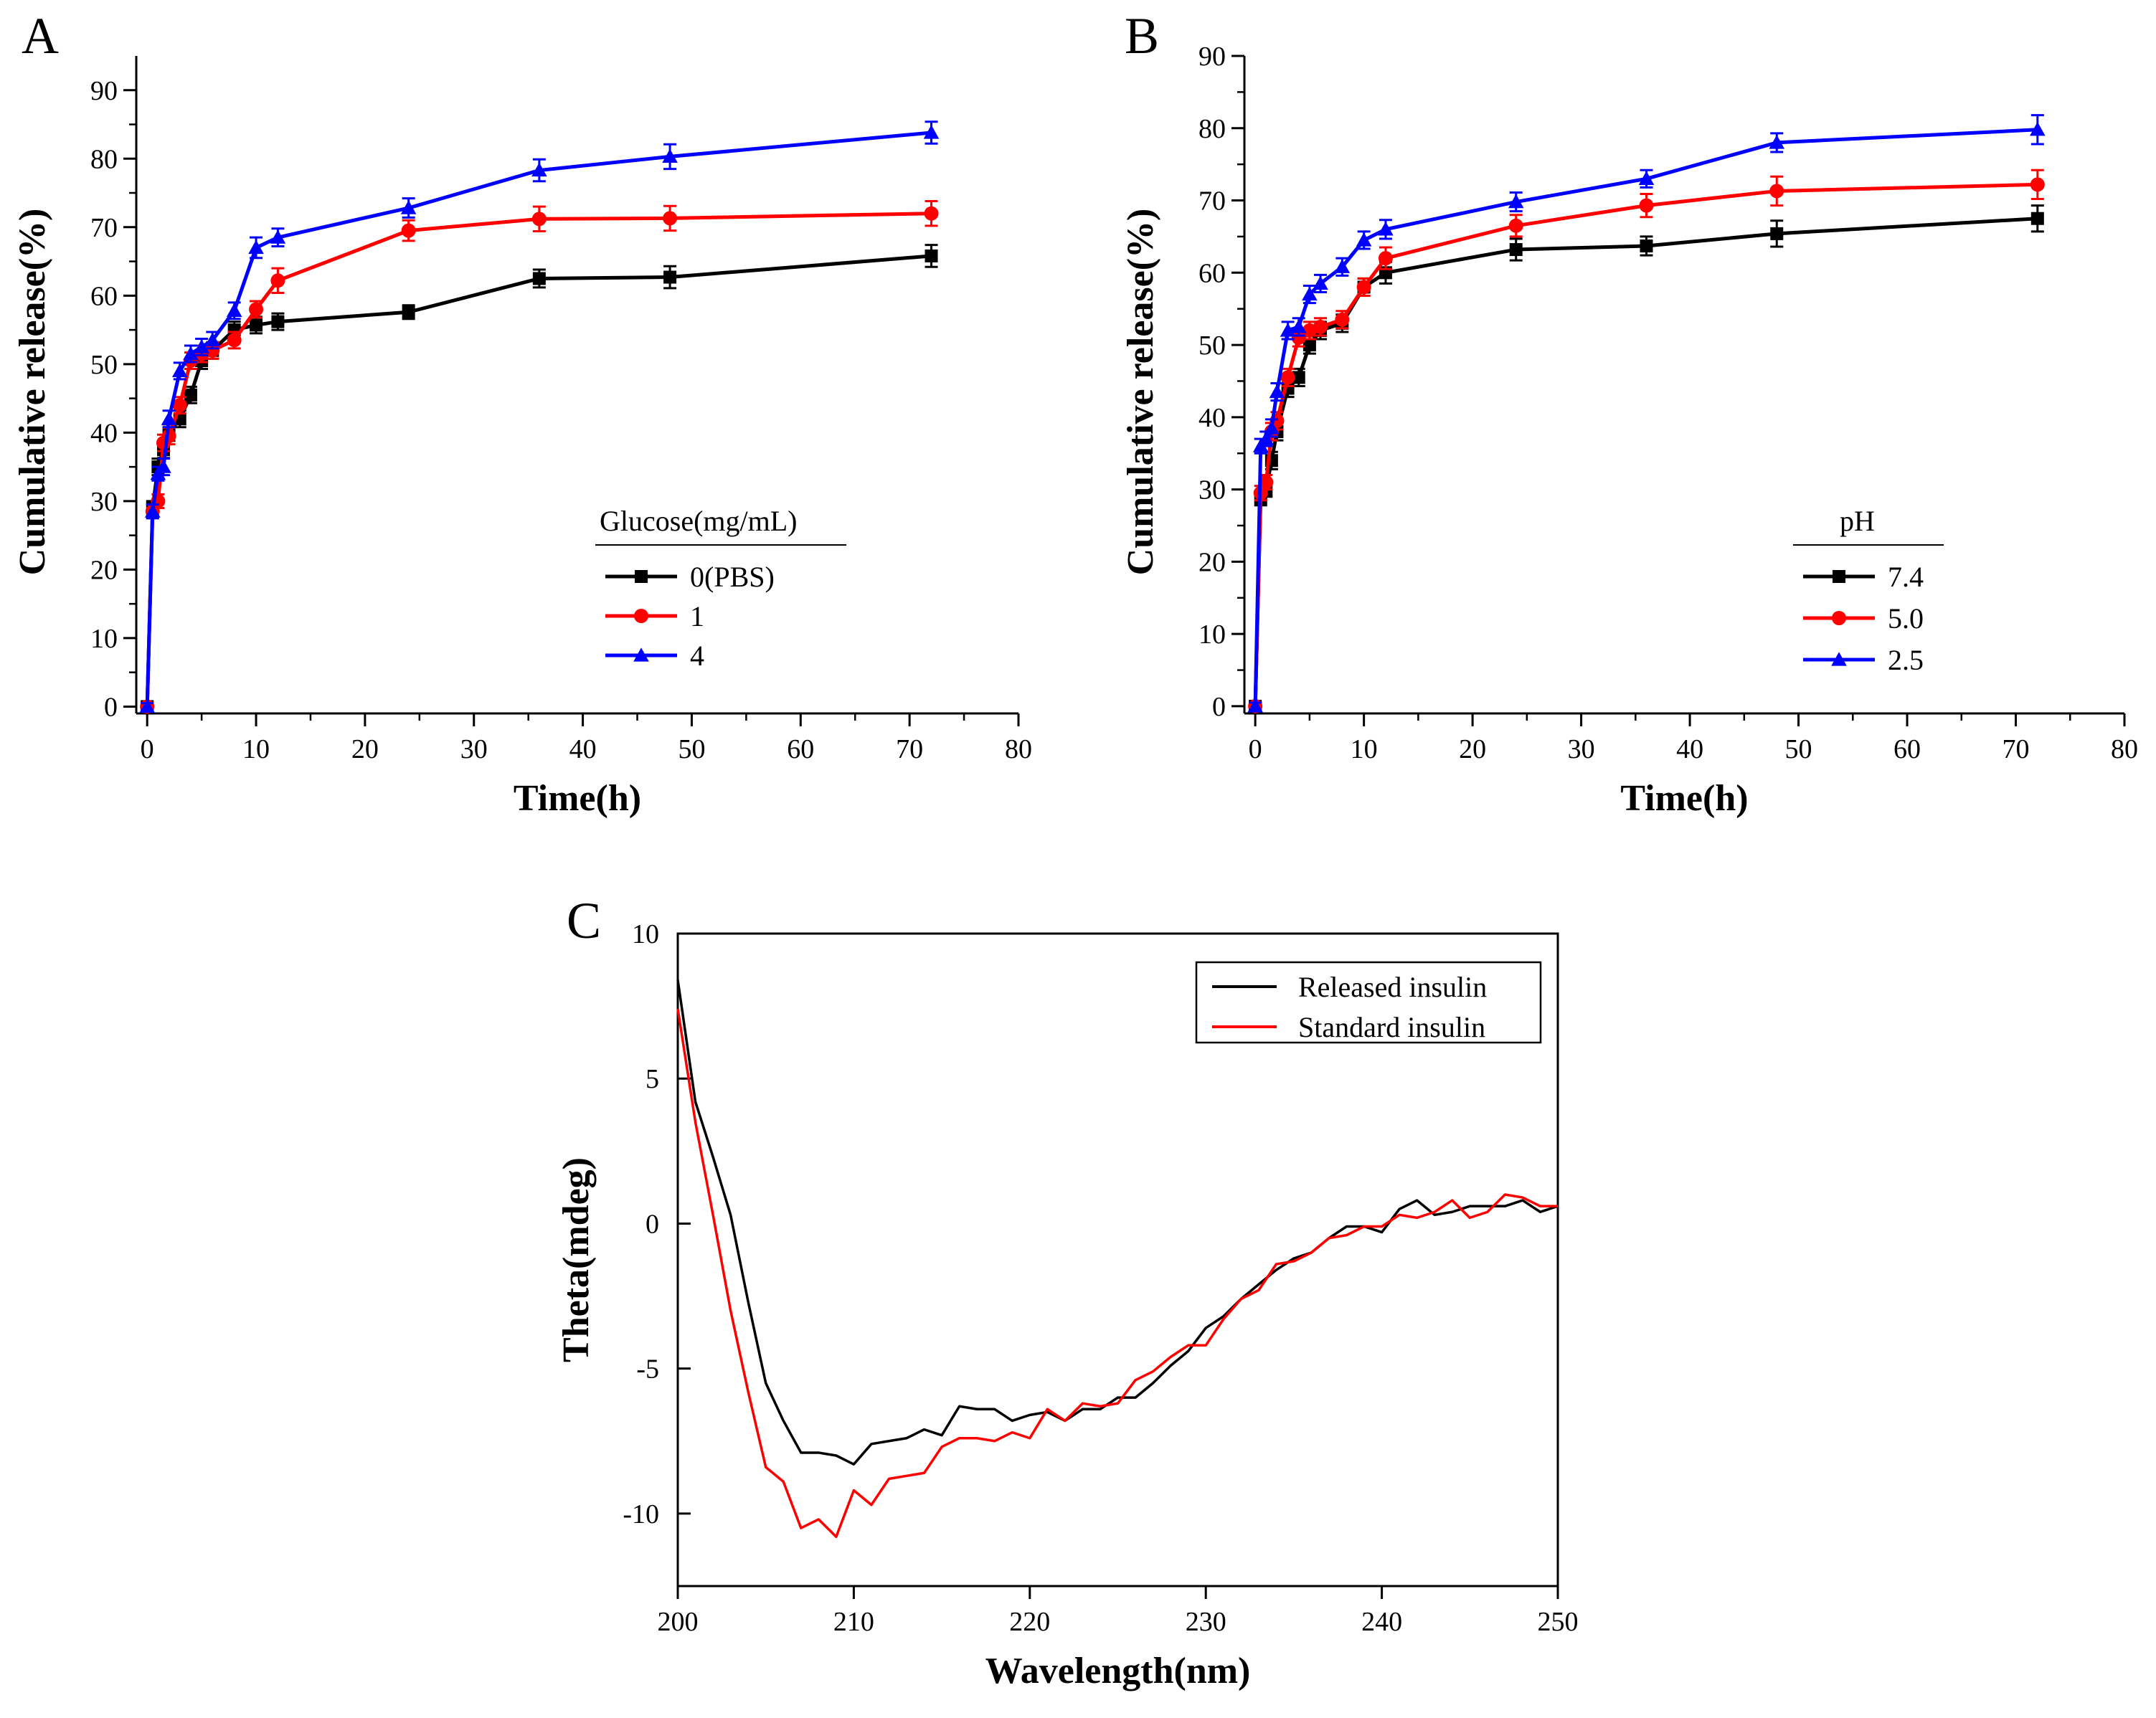 Image resolution: width=2156 pixels, height=1718 pixels. Describe the element at coordinates (104, 570) in the screenshot. I see `y-tick-label: 20` at that location.